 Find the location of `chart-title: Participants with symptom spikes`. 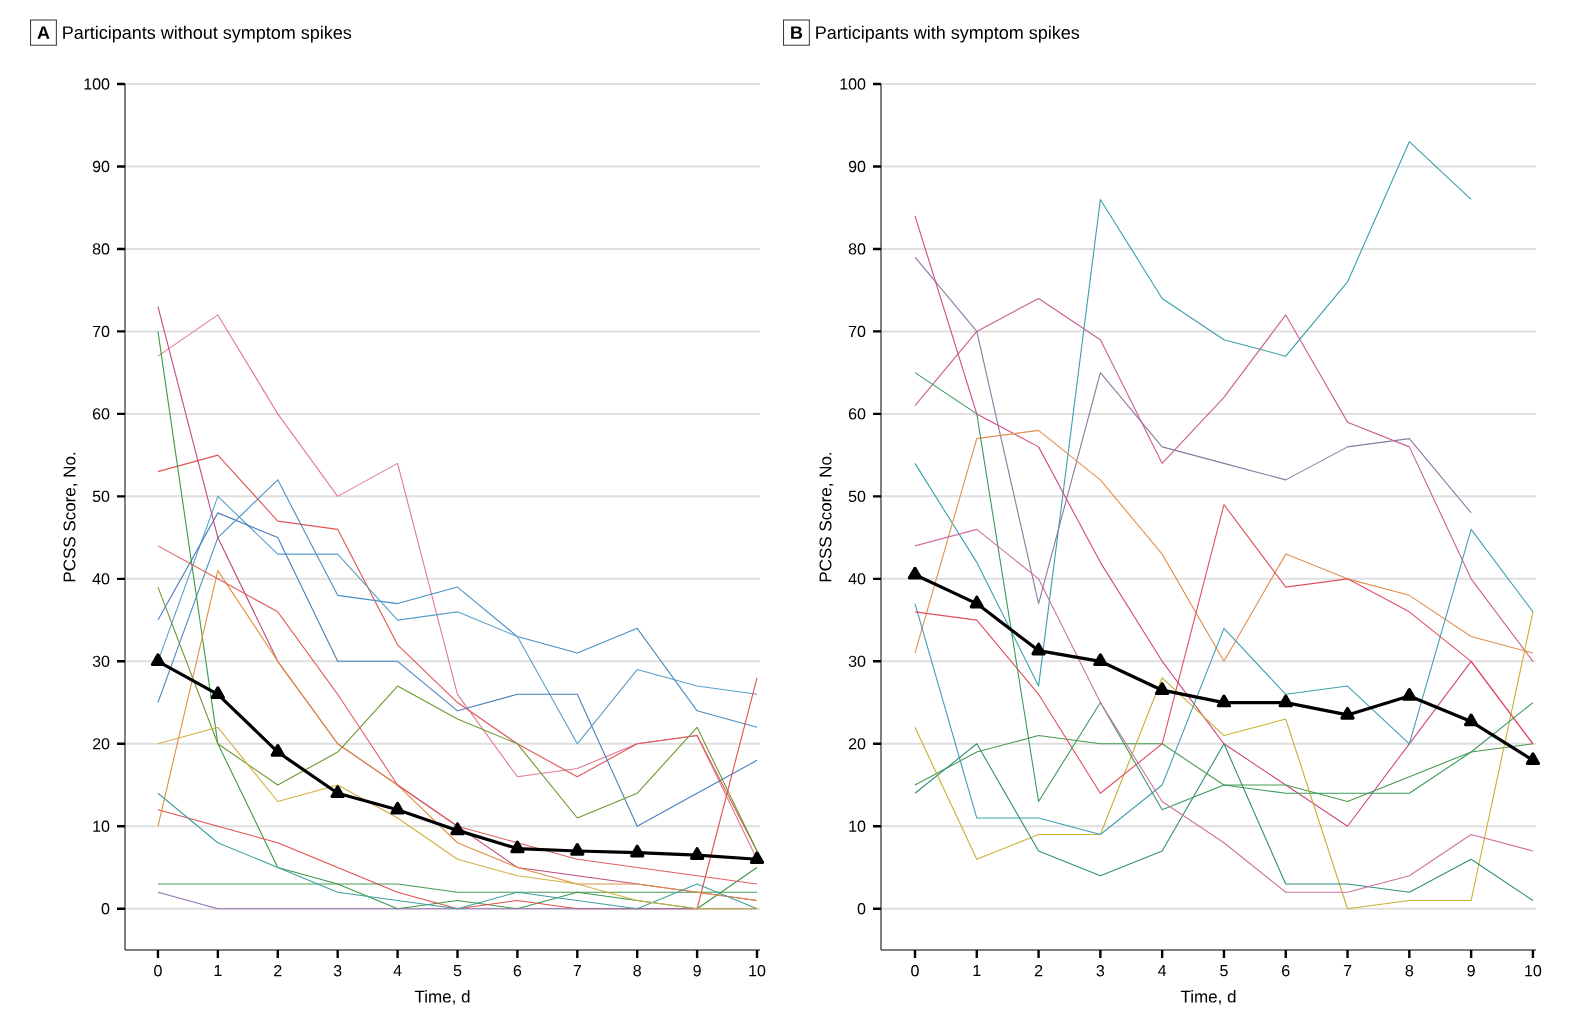

chart-title: Participants with symptom spikes is located at coordinates (948, 34).